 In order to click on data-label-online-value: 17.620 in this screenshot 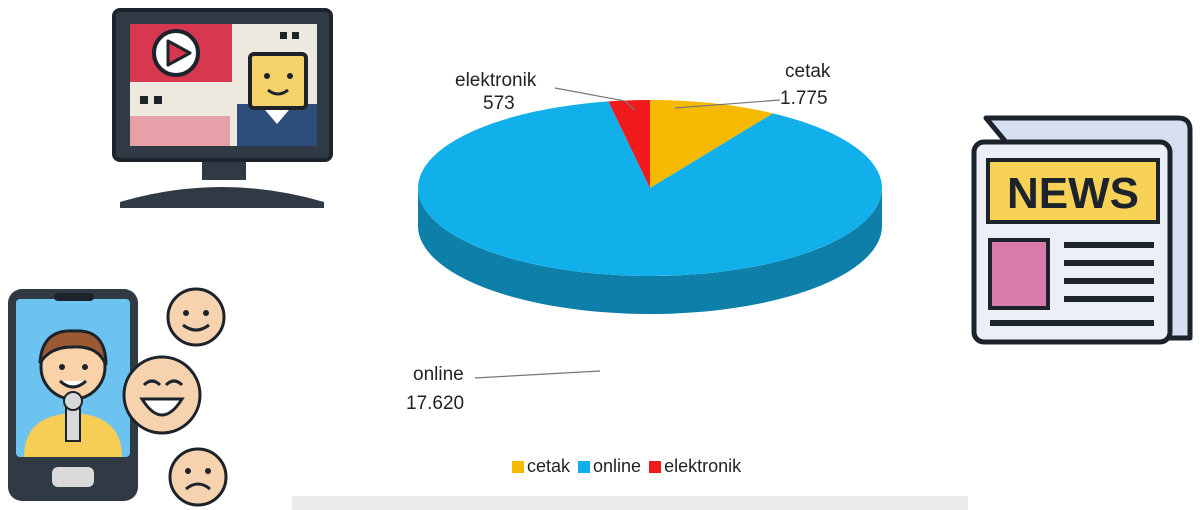, I will do `click(435, 403)`.